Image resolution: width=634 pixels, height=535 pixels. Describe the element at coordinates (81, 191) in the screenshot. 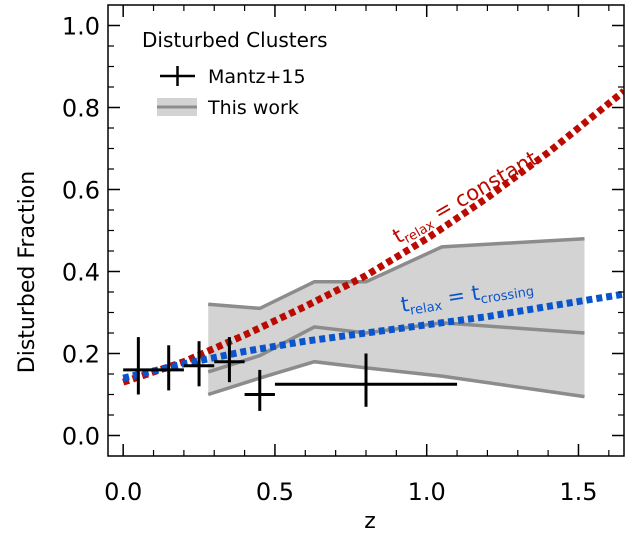

I see `y-tick-label: 0.6` at that location.